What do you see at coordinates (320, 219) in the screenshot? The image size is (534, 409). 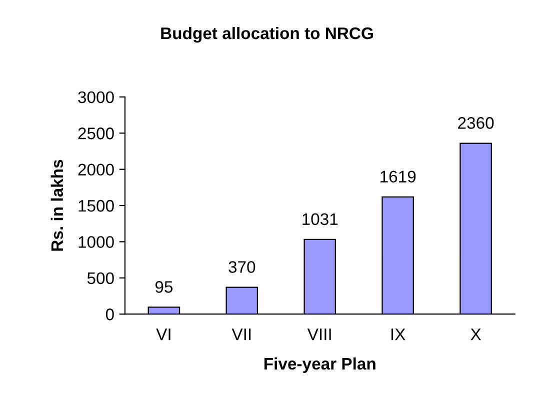 I see `data-label: 1031` at bounding box center [320, 219].